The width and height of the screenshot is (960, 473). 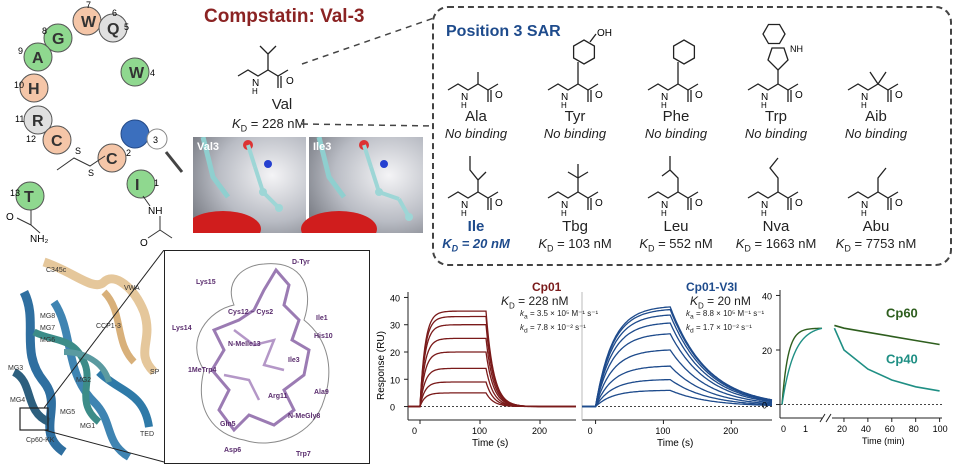 I want to click on peptide-residue-label: Ala9, so click(x=321, y=392).